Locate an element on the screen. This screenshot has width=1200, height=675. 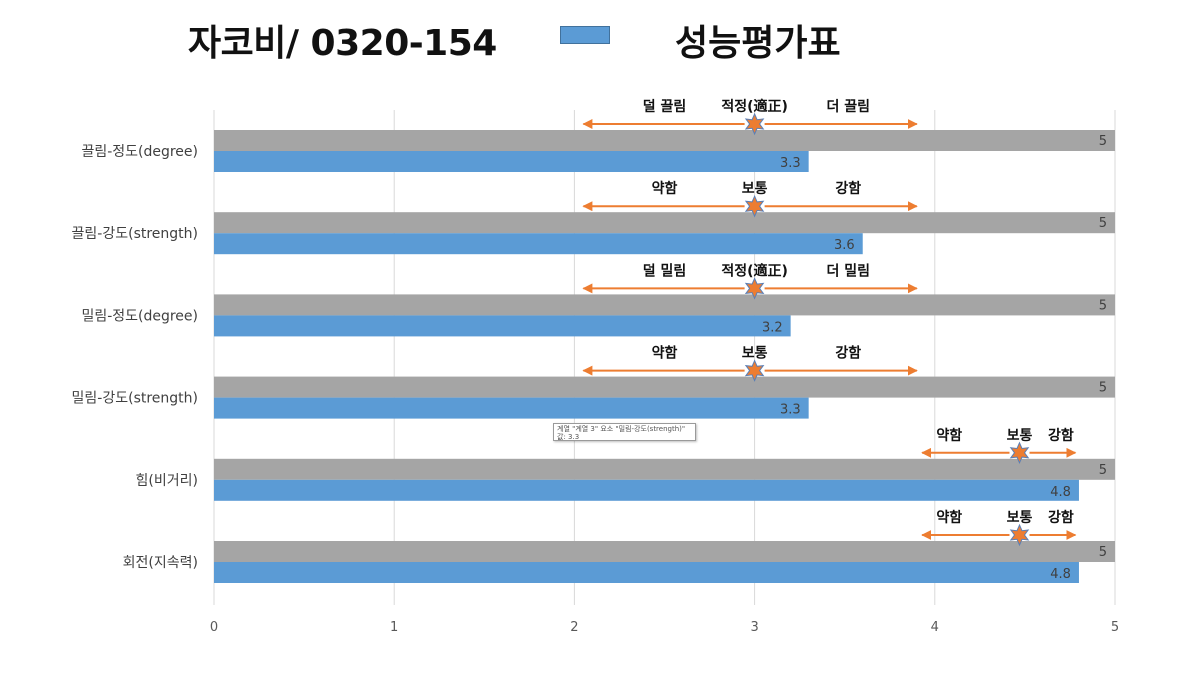
legend-label: 성능평가표 is located at coordinates (758, 43).